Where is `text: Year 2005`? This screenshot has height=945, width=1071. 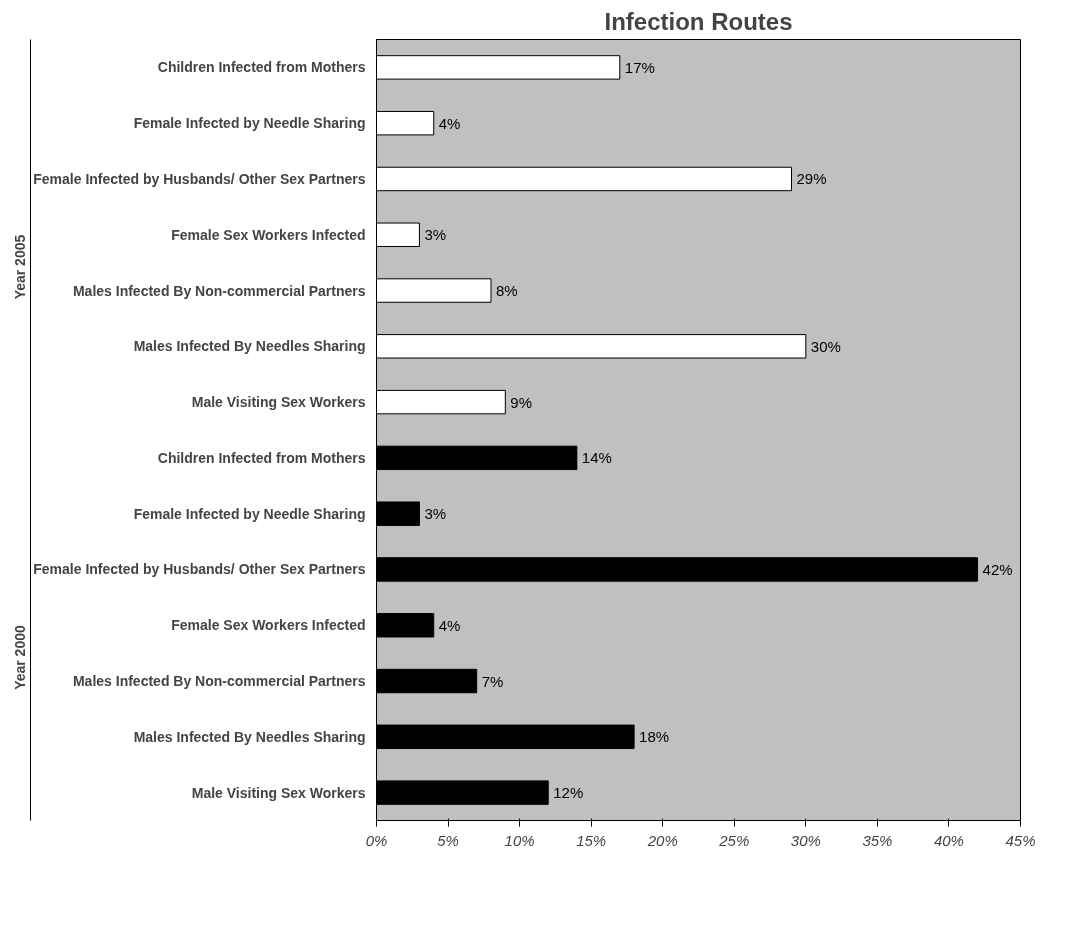
text: Year 2005 is located at coordinates (19, 267).